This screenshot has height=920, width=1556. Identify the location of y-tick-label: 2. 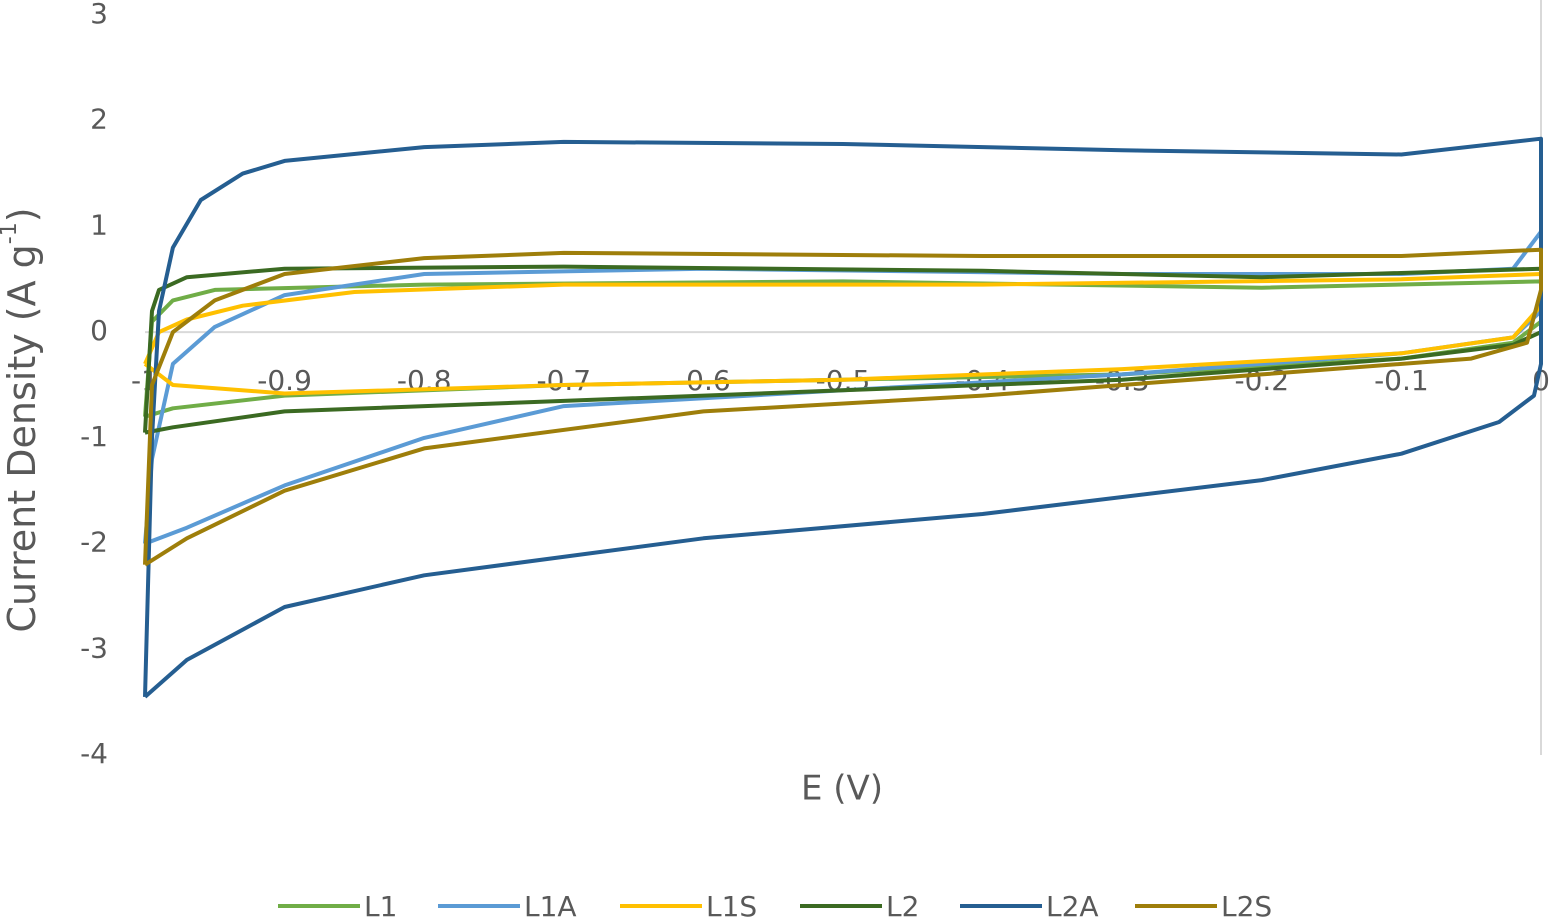
(99, 119).